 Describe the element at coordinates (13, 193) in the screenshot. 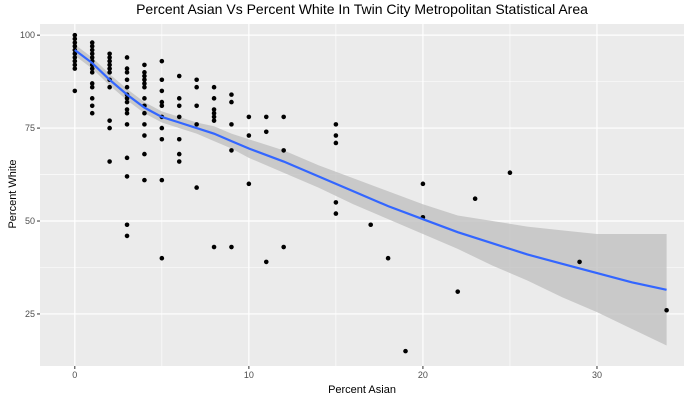

I see `y-axis-title: Percent White` at that location.